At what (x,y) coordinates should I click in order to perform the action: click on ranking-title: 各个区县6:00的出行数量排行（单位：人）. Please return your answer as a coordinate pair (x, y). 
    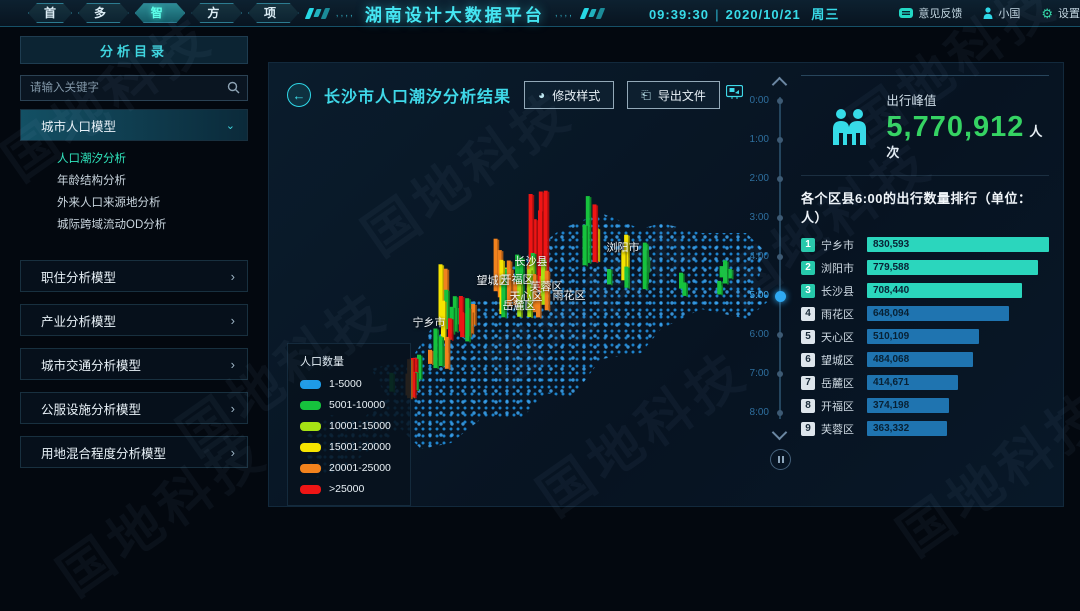
    Looking at the image, I should click on (916, 208).